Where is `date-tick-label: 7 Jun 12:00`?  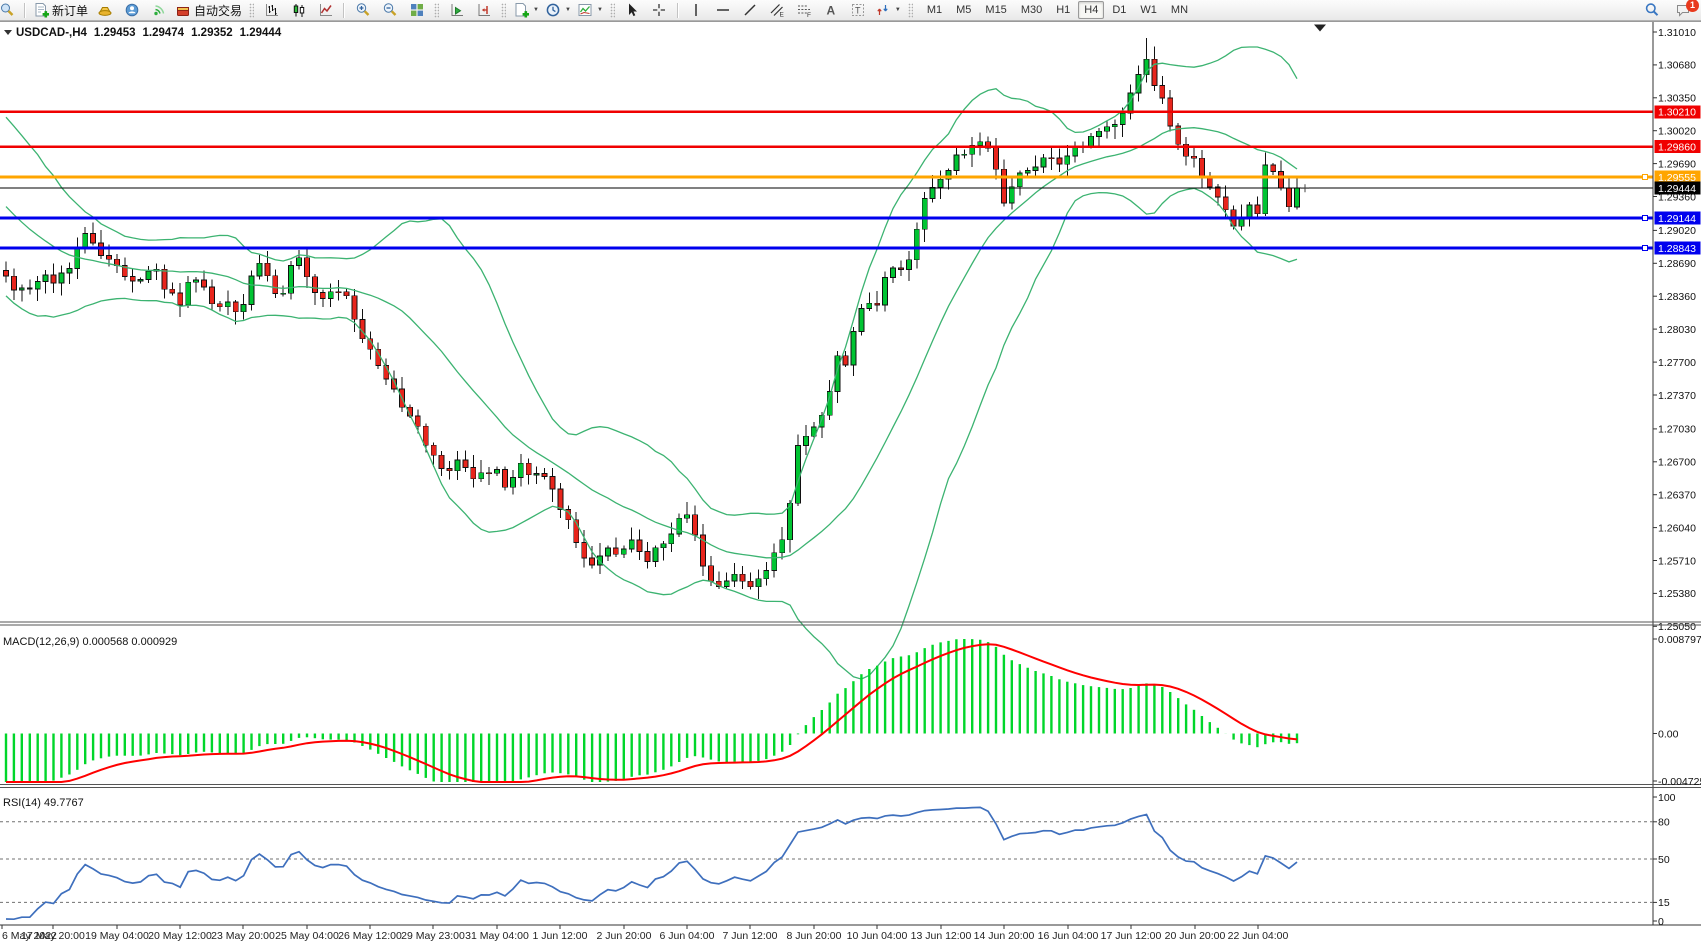
date-tick-label: 7 Jun 12:00 is located at coordinates (750, 936).